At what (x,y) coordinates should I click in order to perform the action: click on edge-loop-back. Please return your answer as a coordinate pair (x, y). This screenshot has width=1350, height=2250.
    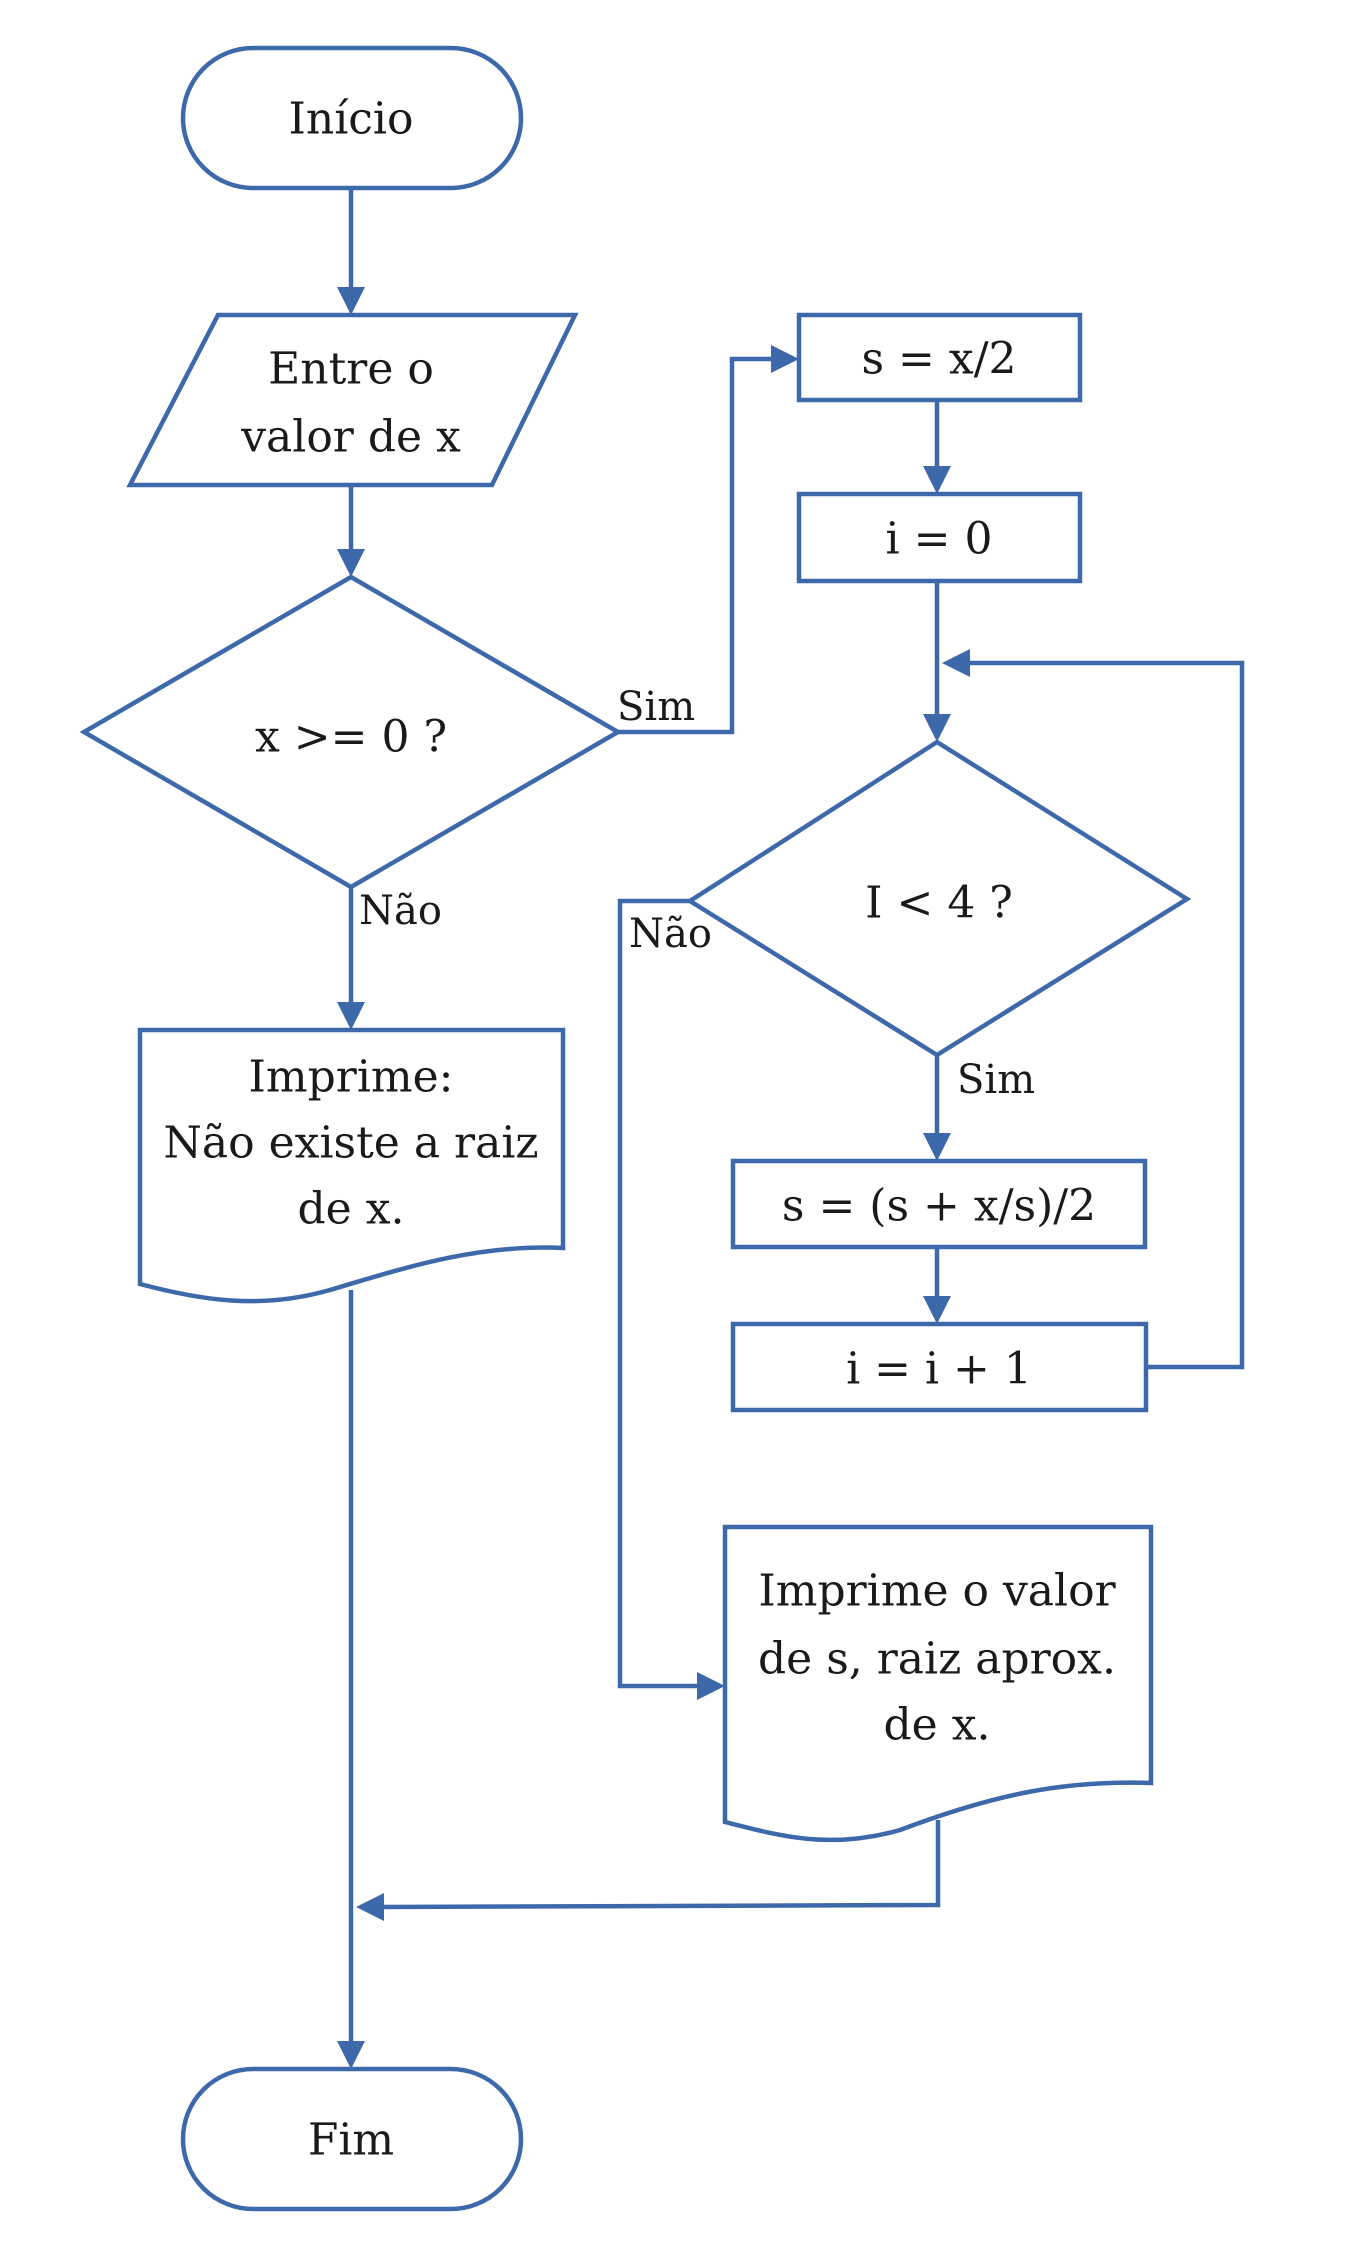
    Looking at the image, I should click on (1105, 1015).